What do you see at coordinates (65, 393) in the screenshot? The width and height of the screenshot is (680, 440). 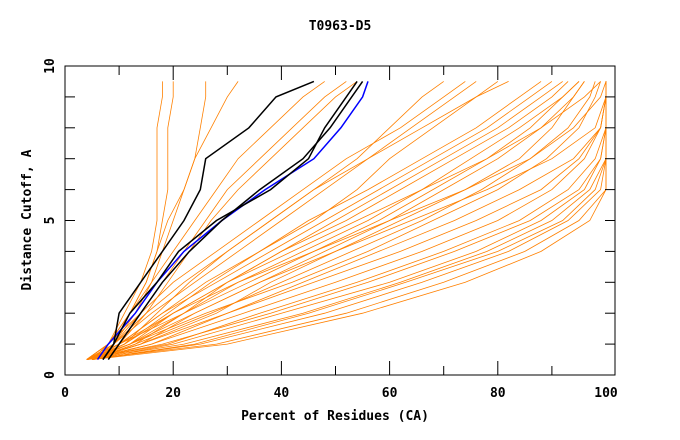 I see `x-tick-label: 0` at bounding box center [65, 393].